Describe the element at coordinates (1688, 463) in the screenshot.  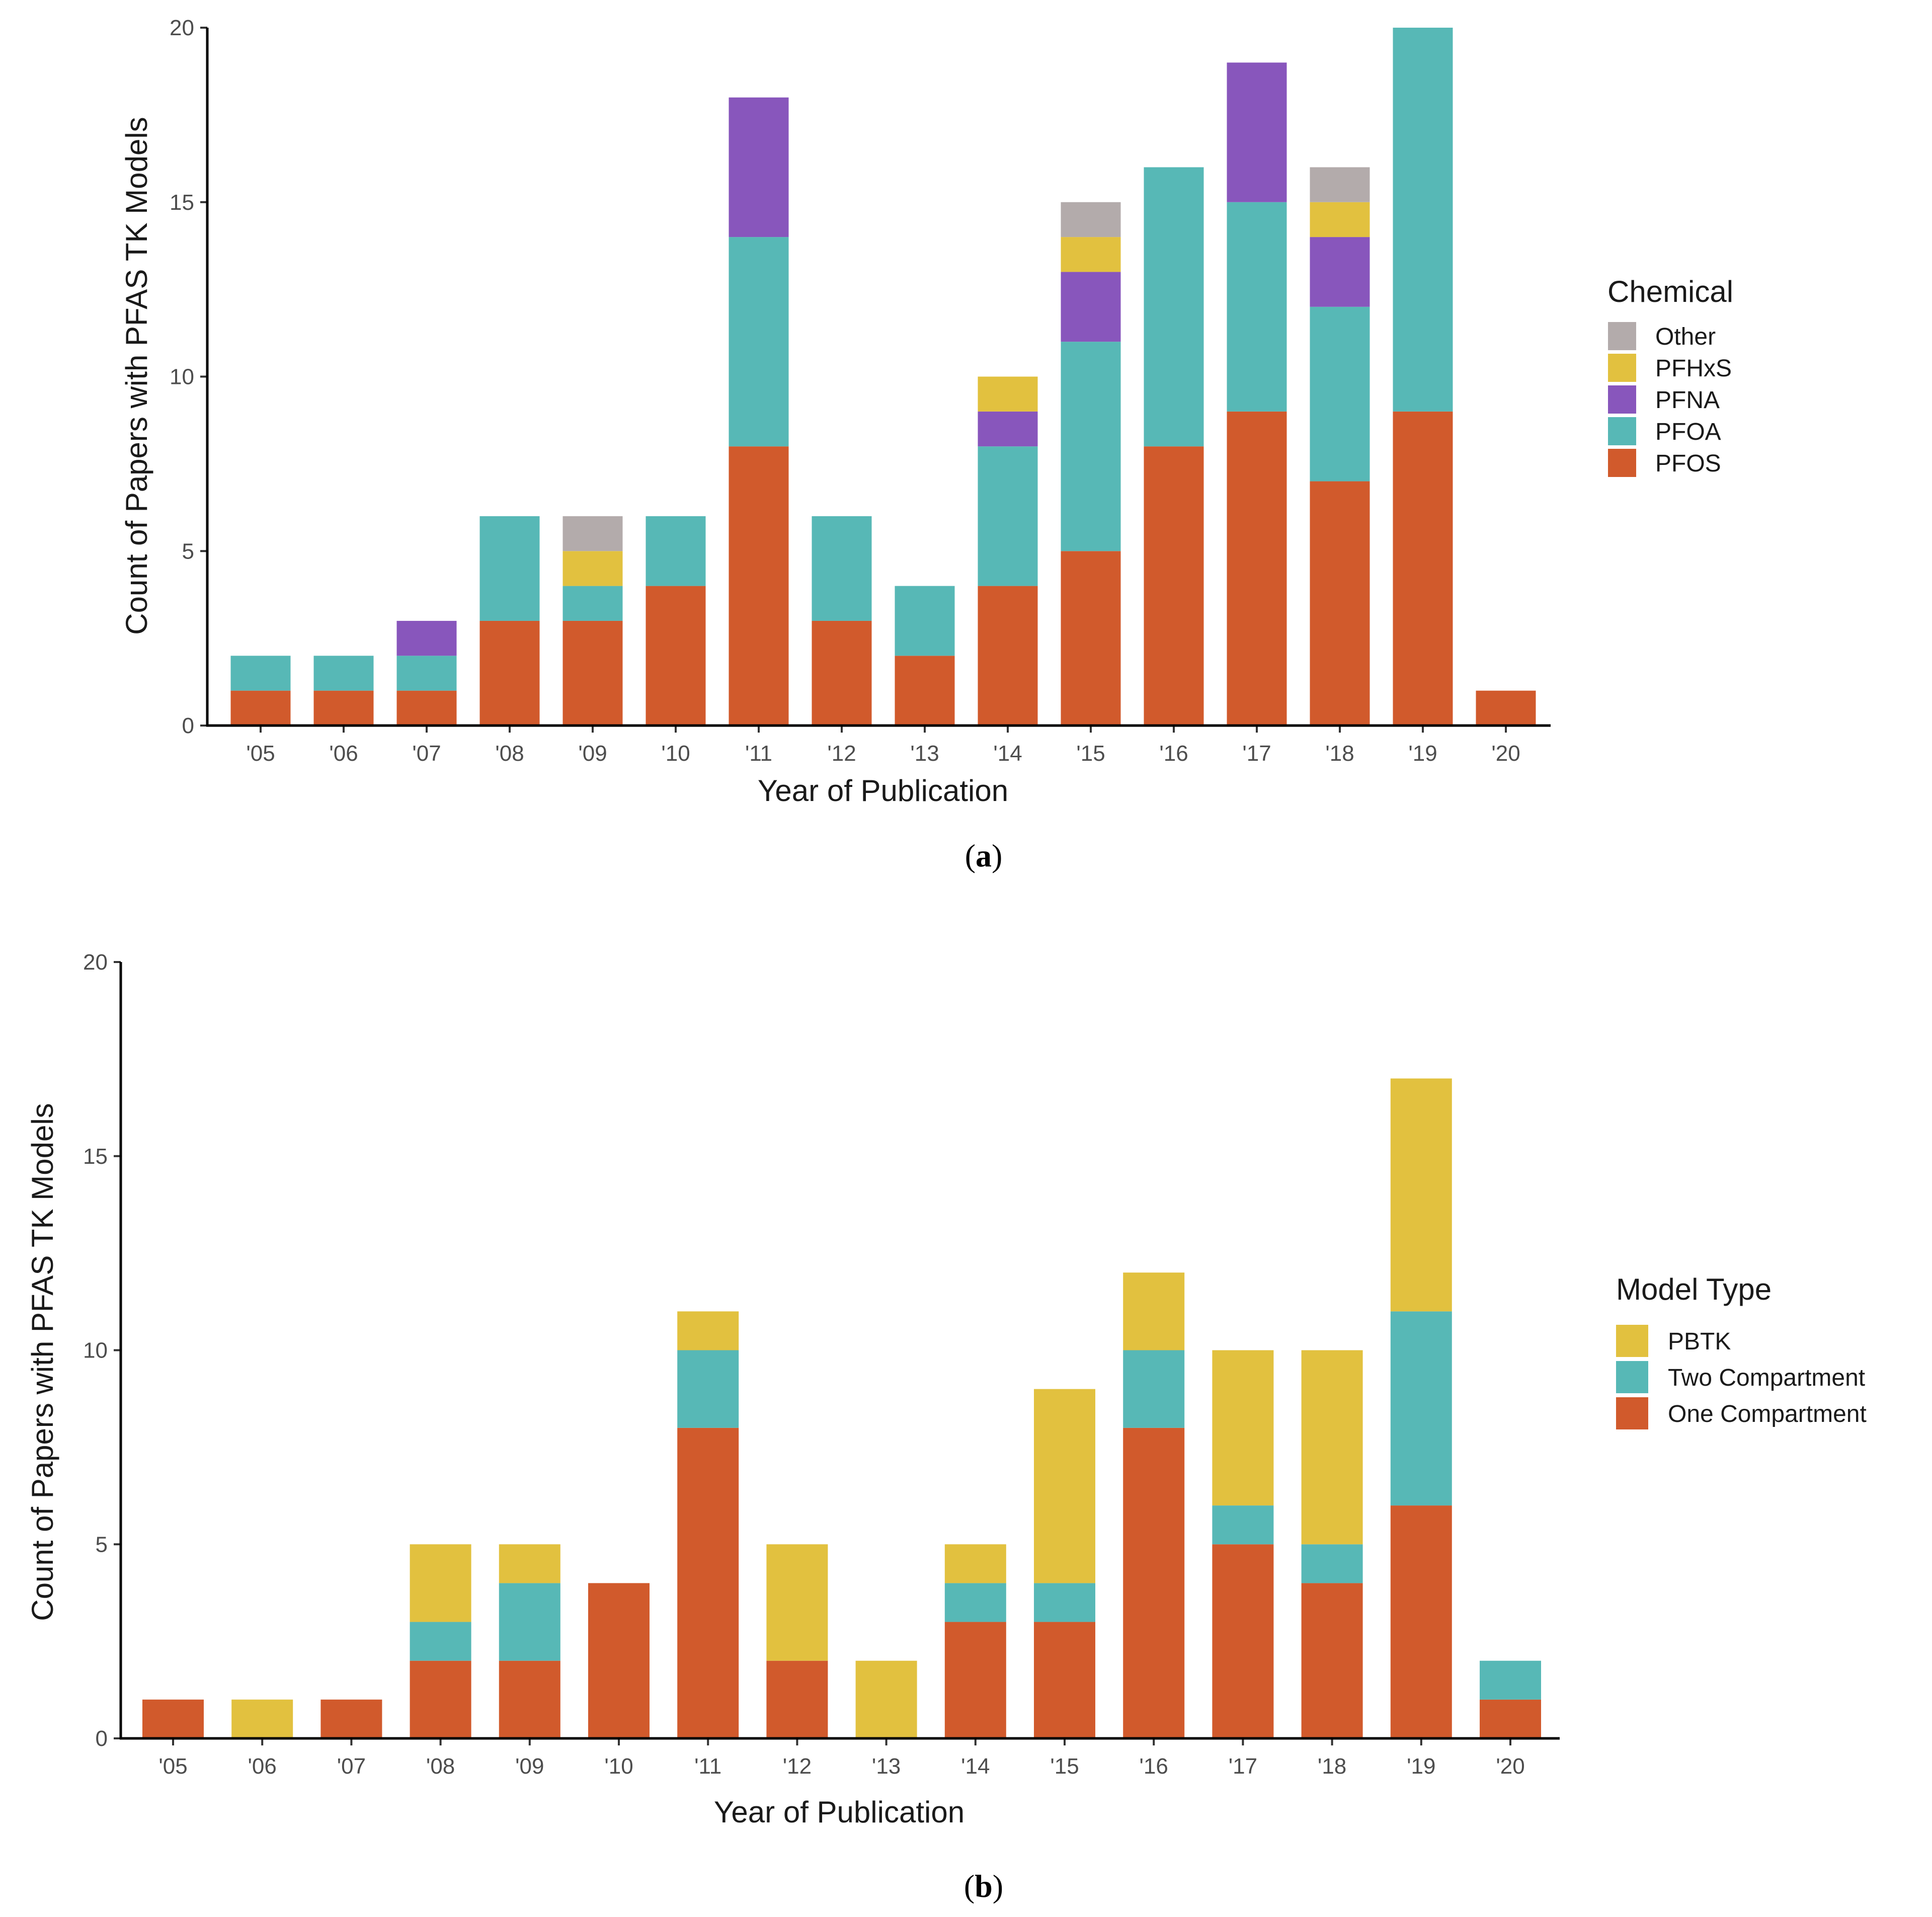
I see `legend-label-pfos: PFOS` at that location.